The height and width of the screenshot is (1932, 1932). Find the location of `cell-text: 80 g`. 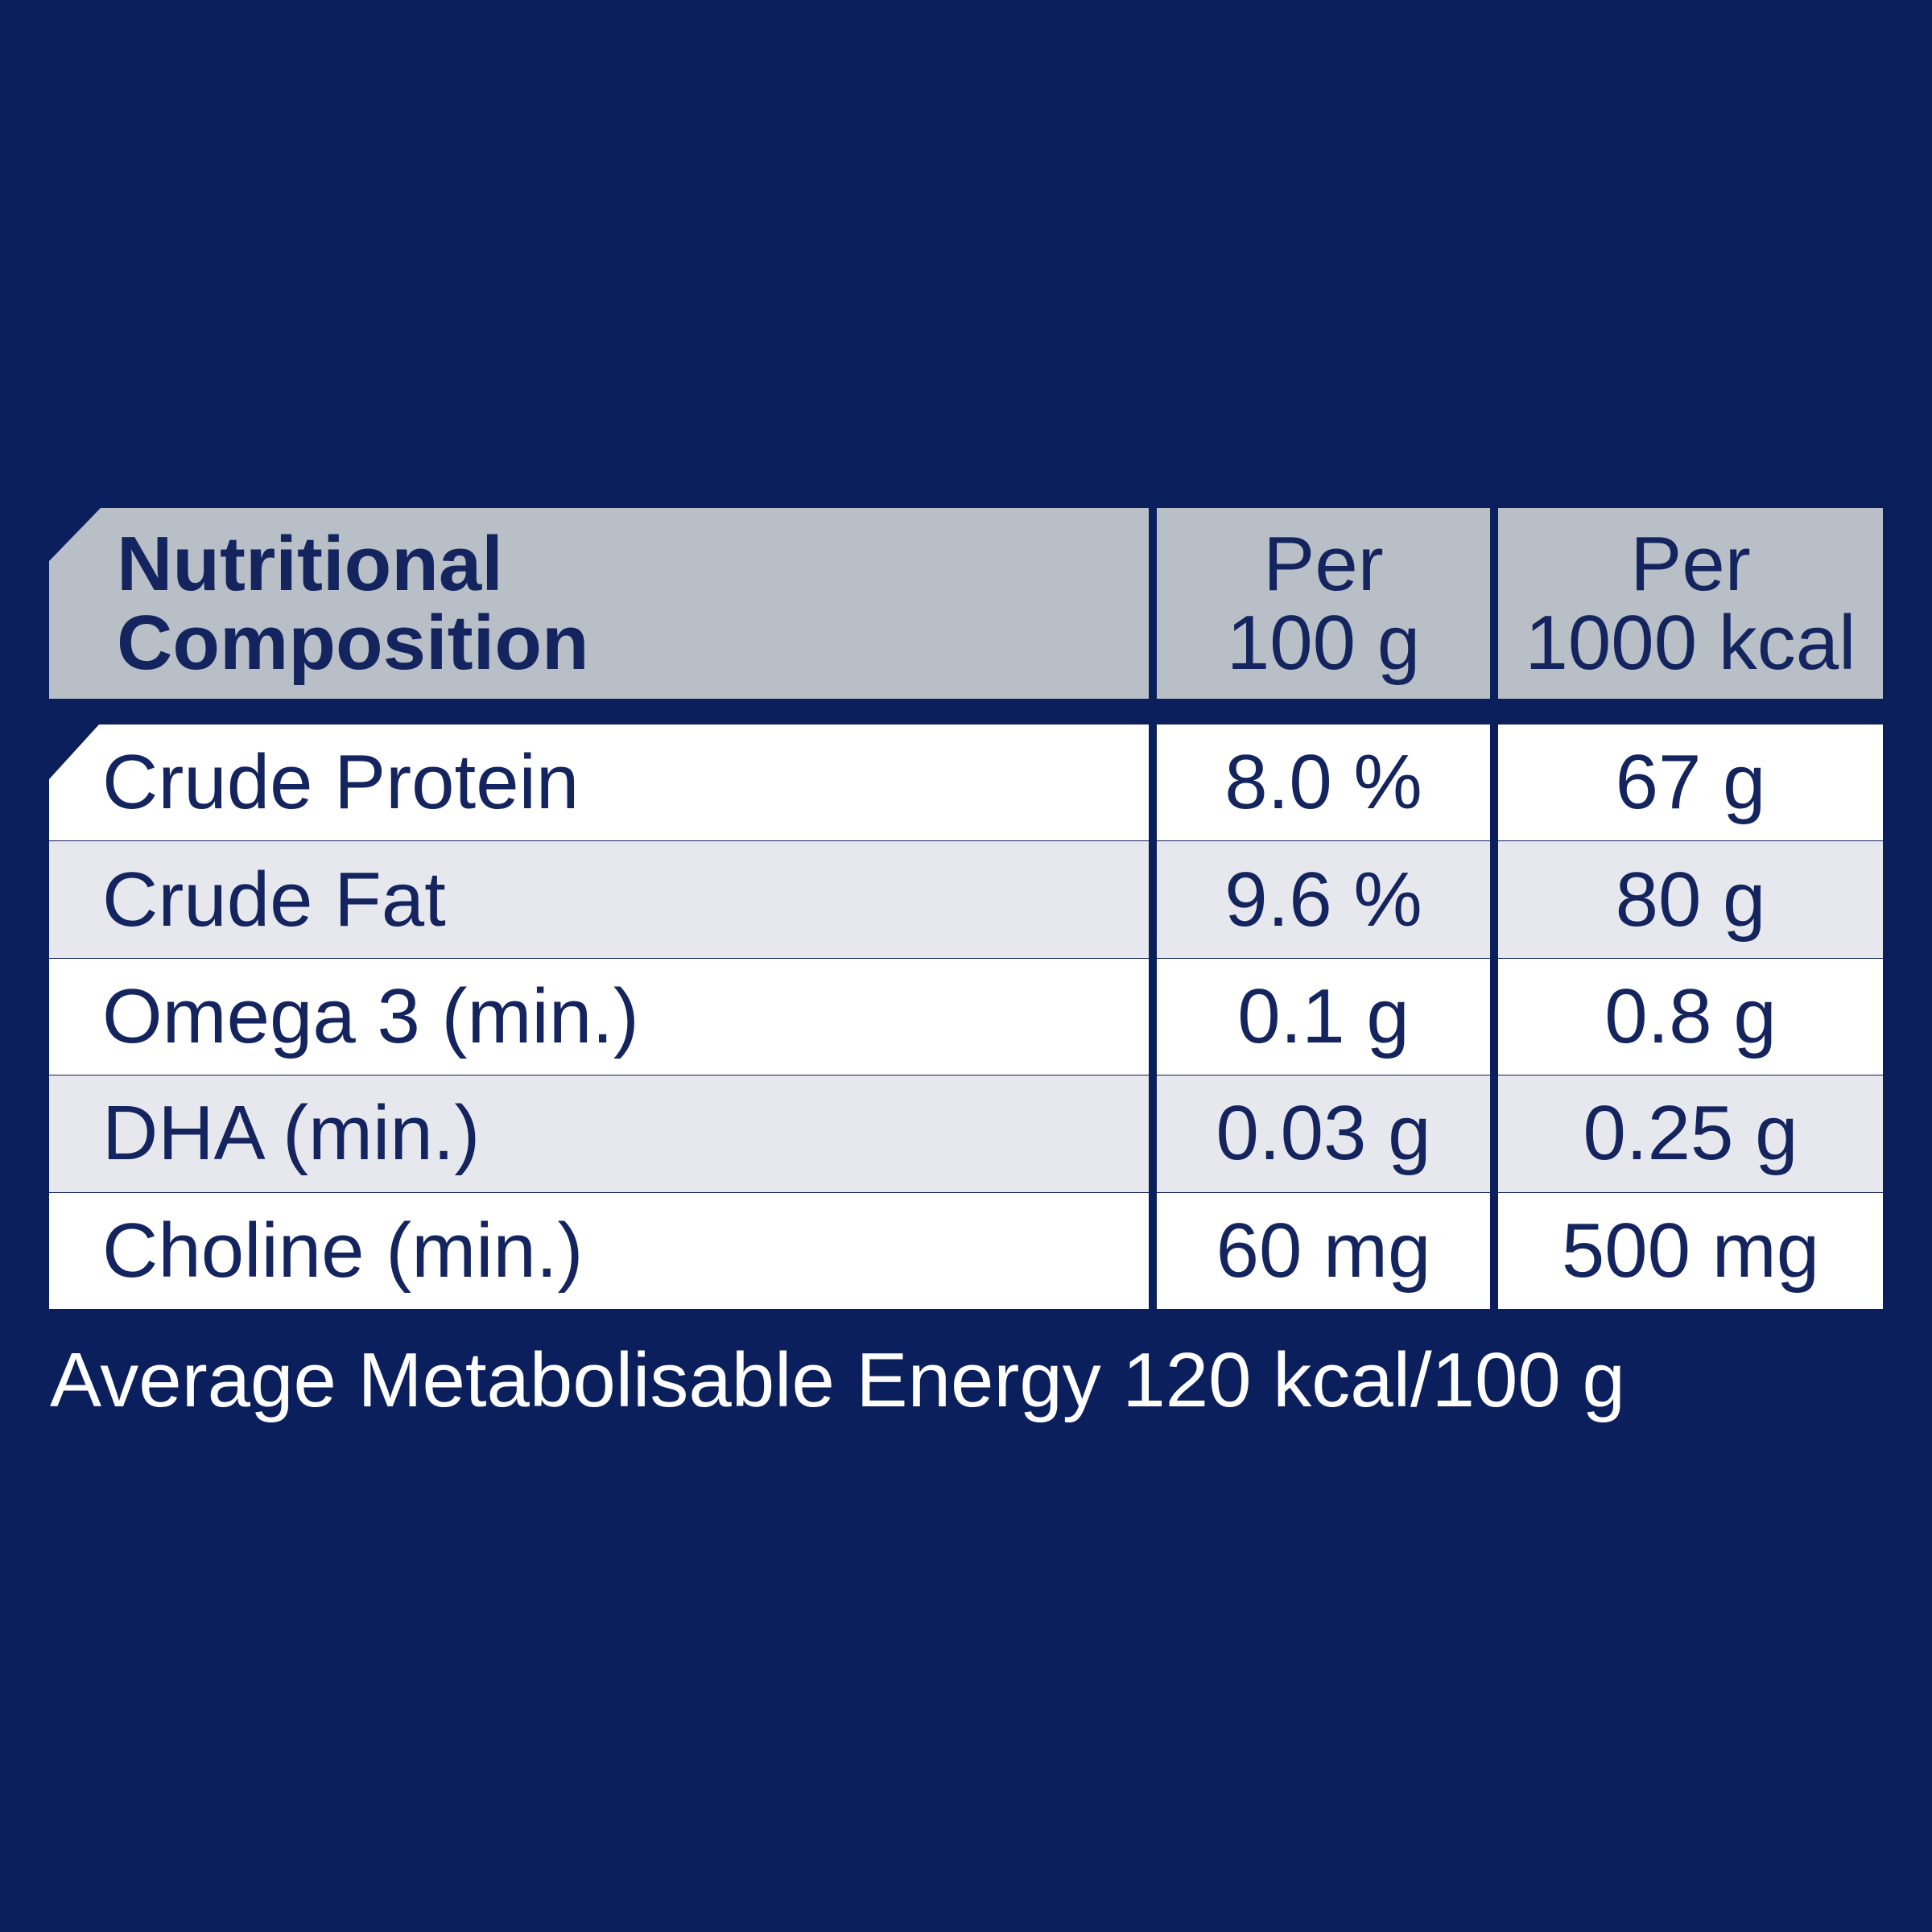

cell-text: 80 g is located at coordinates (1690, 899).